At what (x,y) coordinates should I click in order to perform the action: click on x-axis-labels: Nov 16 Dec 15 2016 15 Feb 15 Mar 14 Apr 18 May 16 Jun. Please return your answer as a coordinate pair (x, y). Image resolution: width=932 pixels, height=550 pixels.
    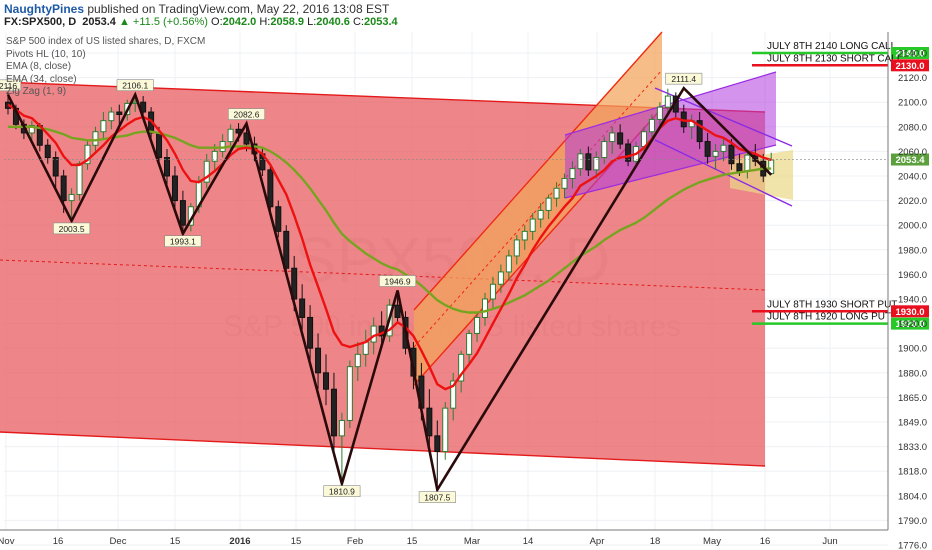
    Looking at the image, I should click on (419, 541).